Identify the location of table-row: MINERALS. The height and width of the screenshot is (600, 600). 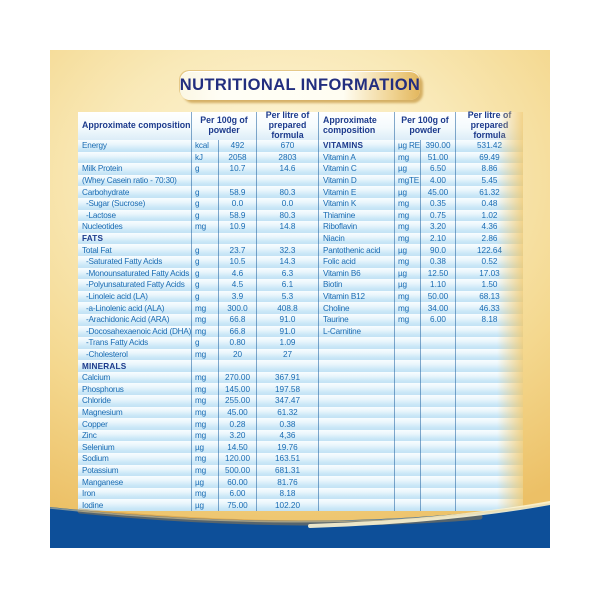
(300, 366).